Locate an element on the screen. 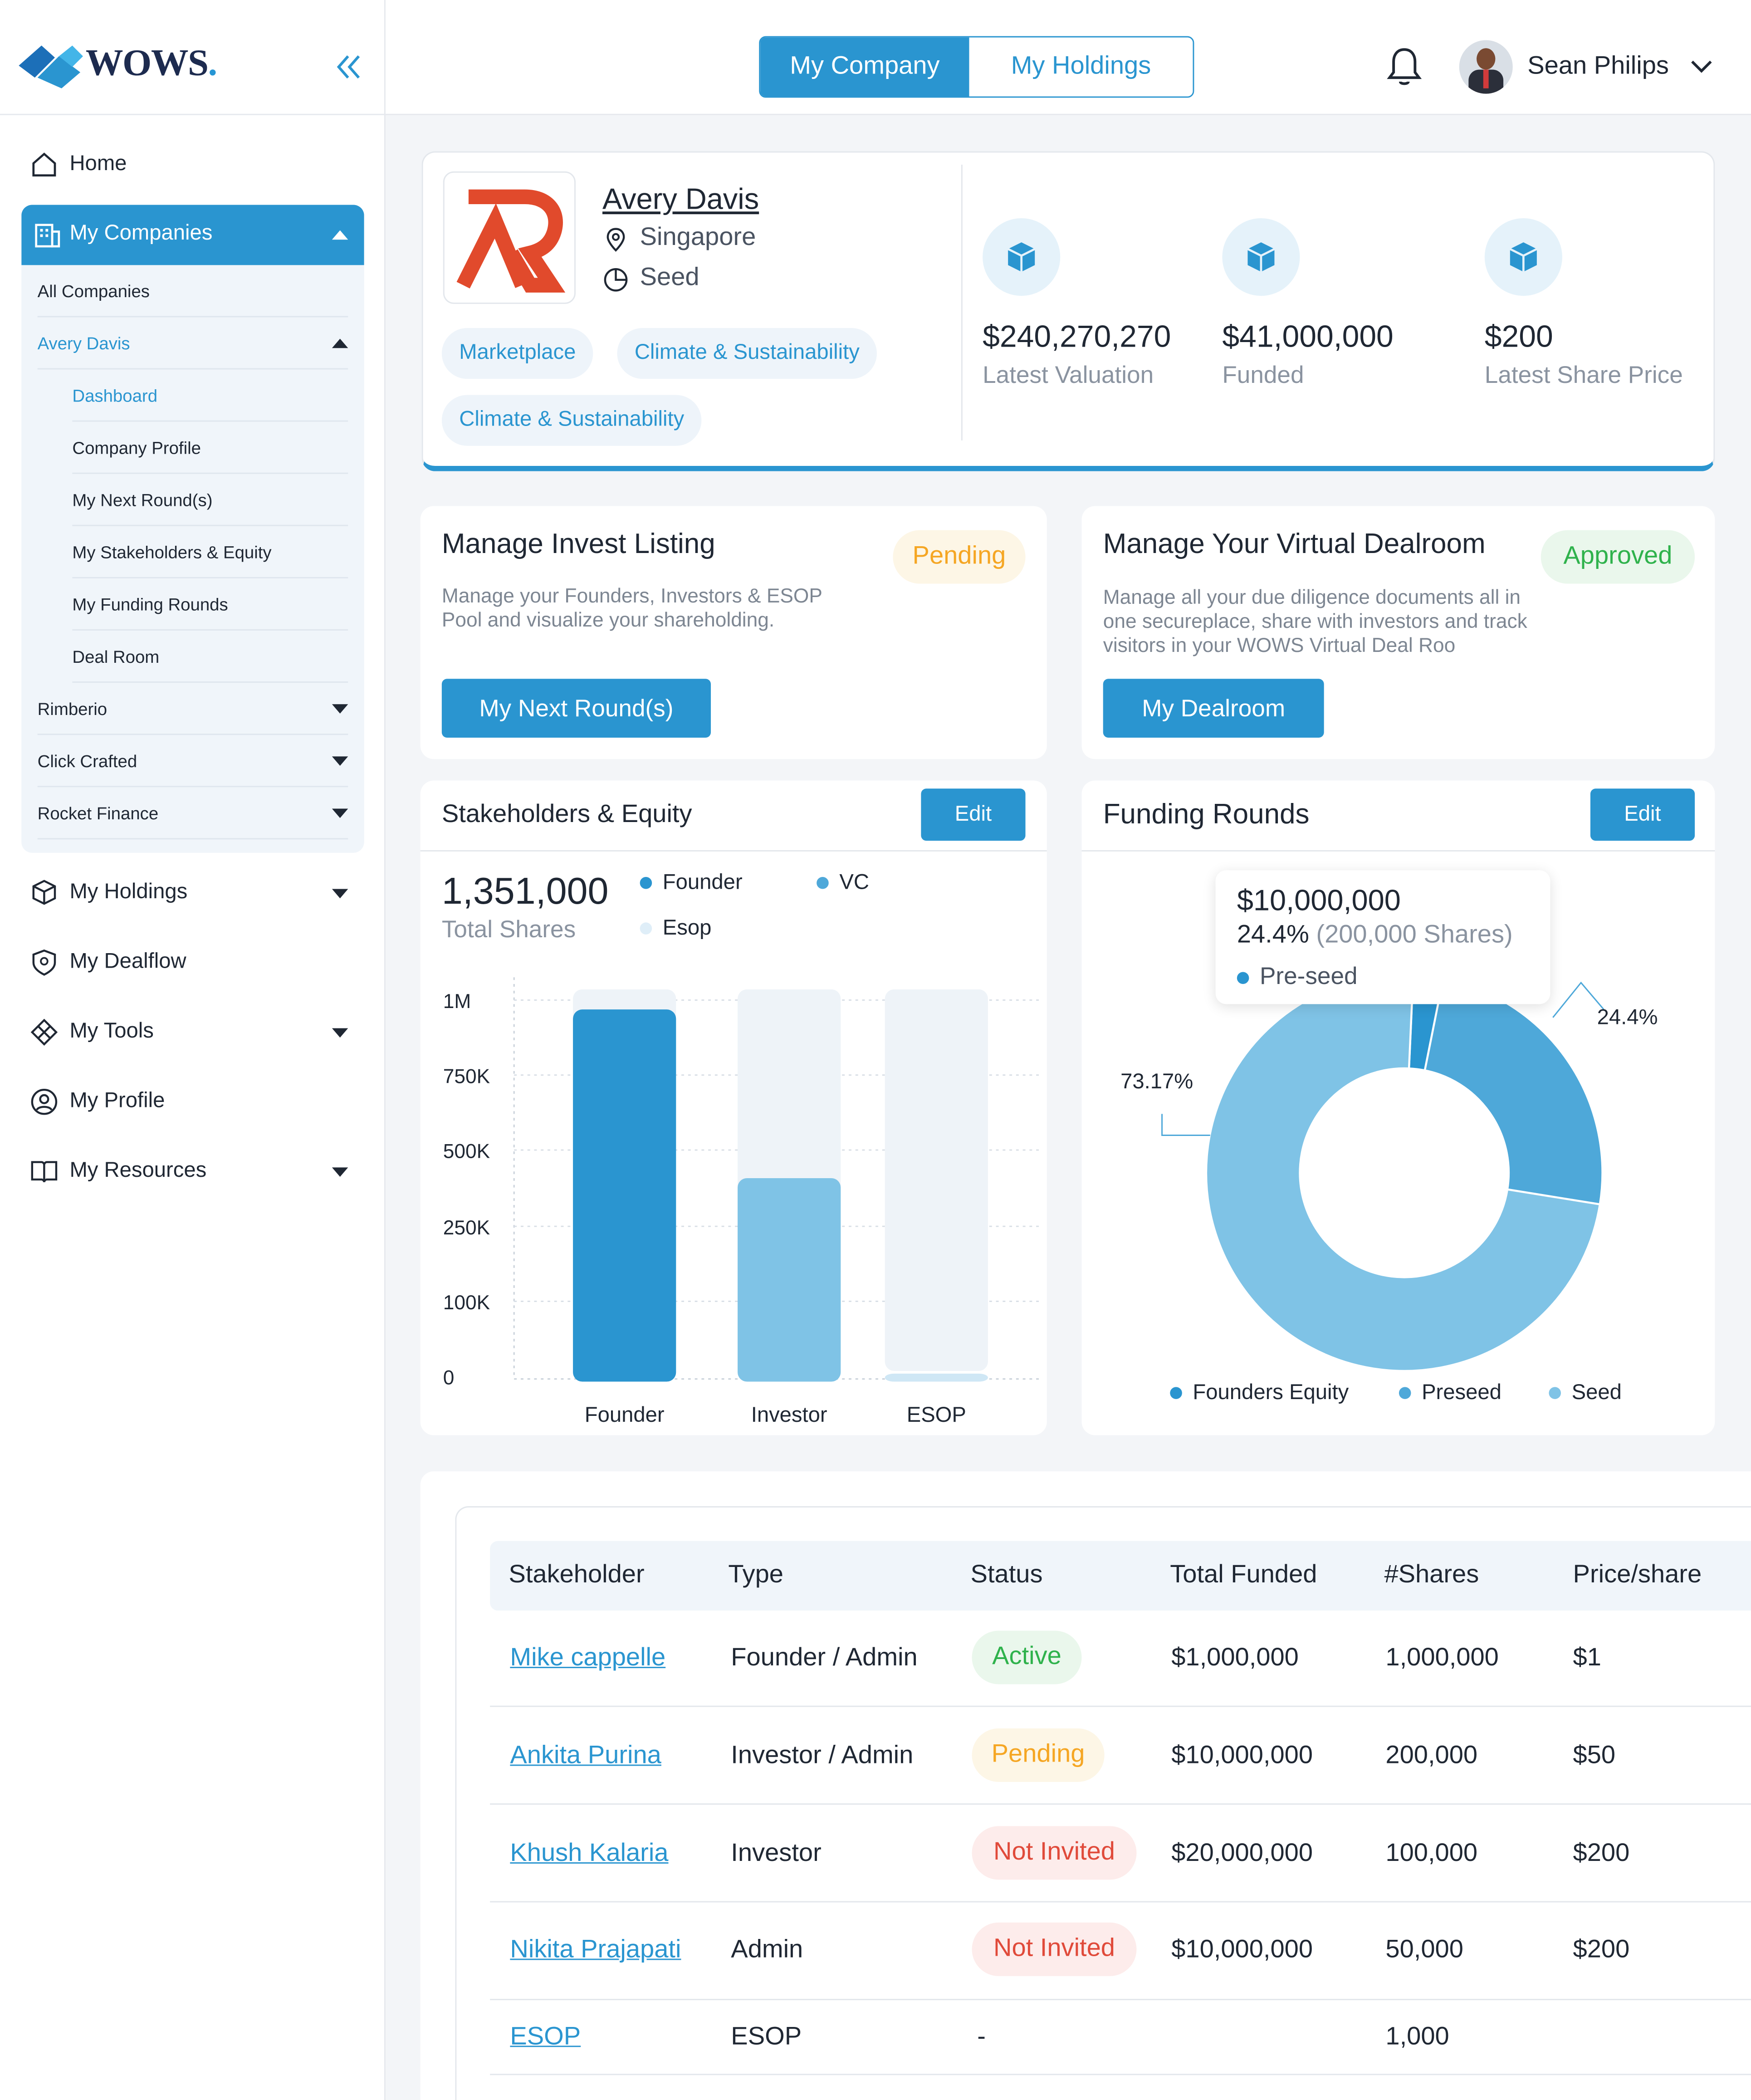  location-icon is located at coordinates (616, 240).